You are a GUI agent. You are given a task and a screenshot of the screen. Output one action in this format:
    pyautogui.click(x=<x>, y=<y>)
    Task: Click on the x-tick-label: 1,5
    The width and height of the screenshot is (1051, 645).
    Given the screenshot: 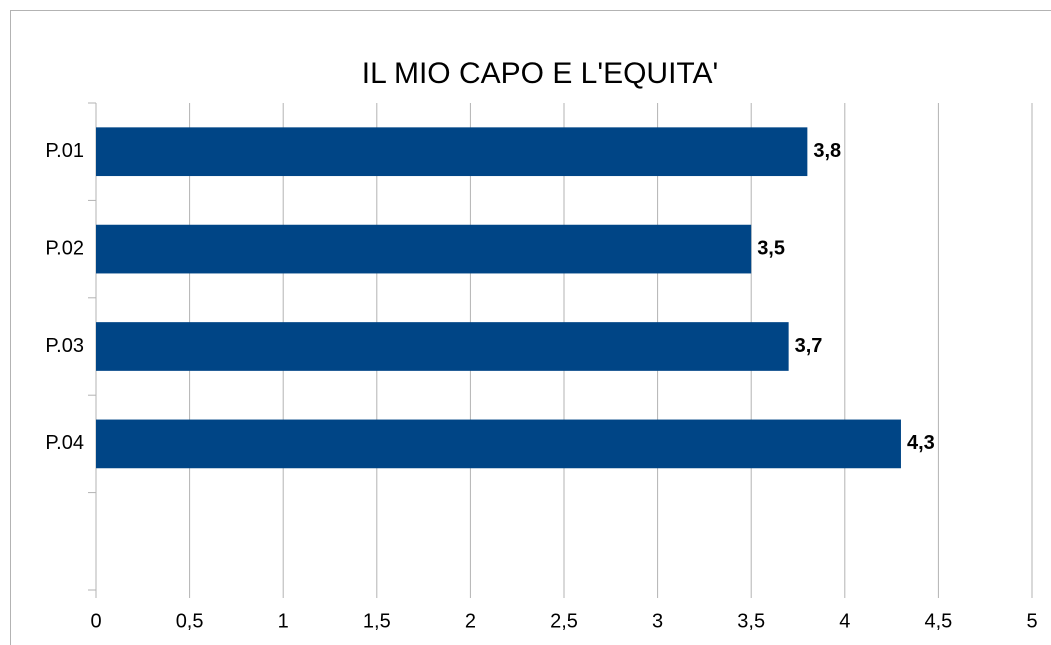 What is the action you would take?
    pyautogui.click(x=377, y=621)
    